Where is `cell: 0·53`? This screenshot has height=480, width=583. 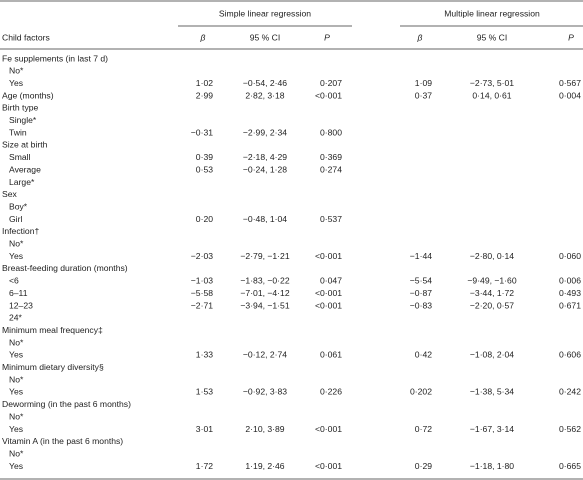 cell: 0·53 is located at coordinates (204, 169).